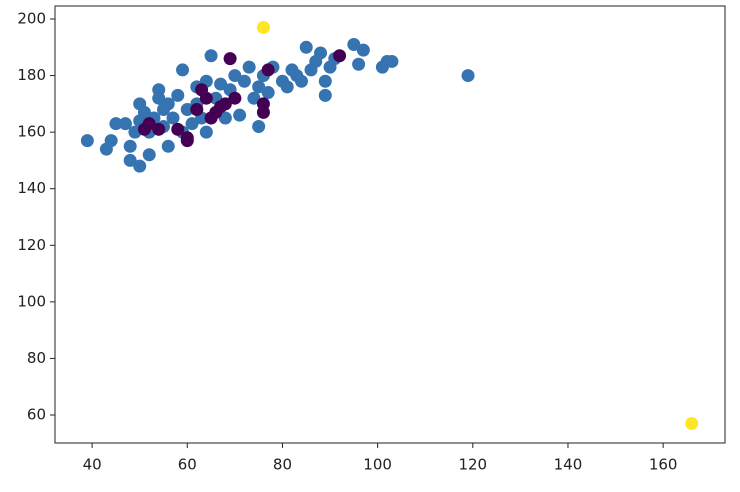 Image resolution: width=740 pixels, height=492 pixels. What do you see at coordinates (187, 465) in the screenshot?
I see `x-tick-label: 60` at bounding box center [187, 465].